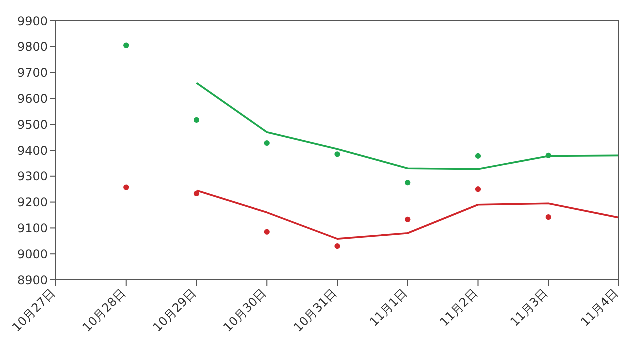 This screenshot has width=640, height=340. Describe the element at coordinates (174, 310) in the screenshot. I see `x-tick-label: 10月29日` at that location.